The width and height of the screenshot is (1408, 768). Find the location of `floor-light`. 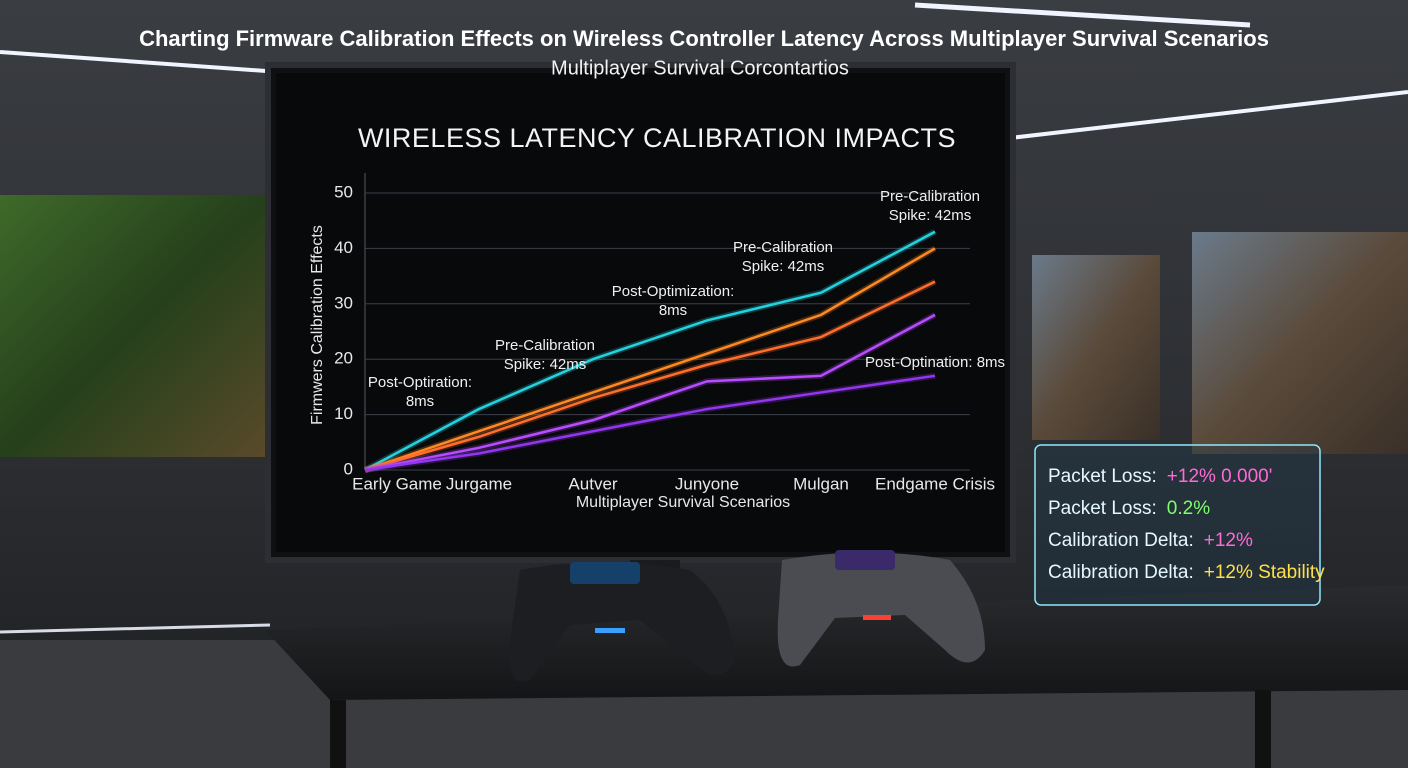

floor-light is located at coordinates (135, 628).